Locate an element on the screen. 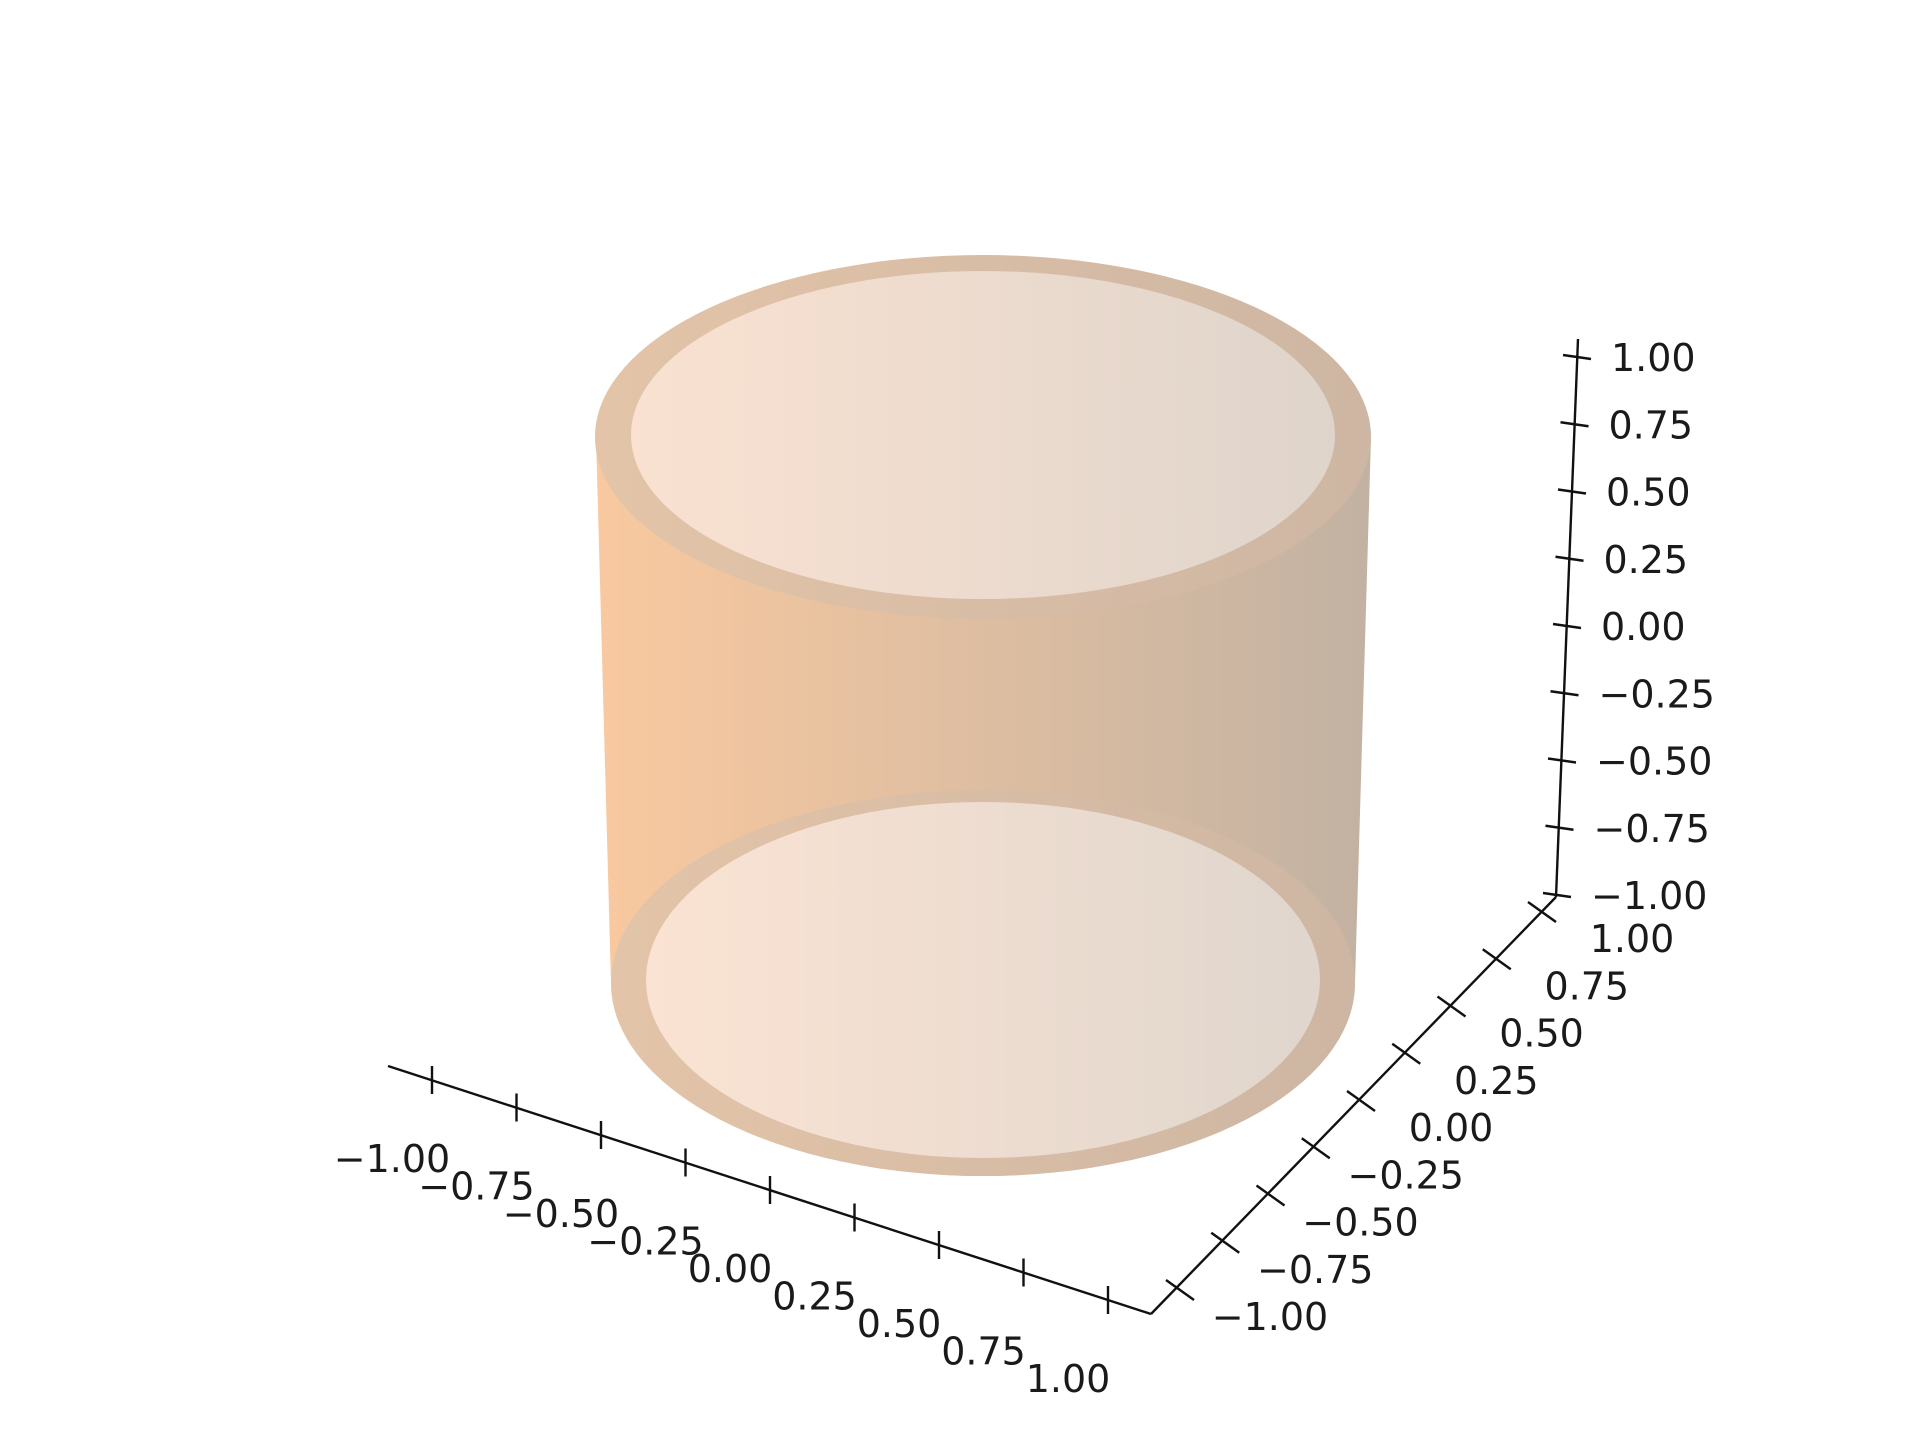 This screenshot has width=1920, height=1440. y-tick-label: −1.00 is located at coordinates (1270, 1317).